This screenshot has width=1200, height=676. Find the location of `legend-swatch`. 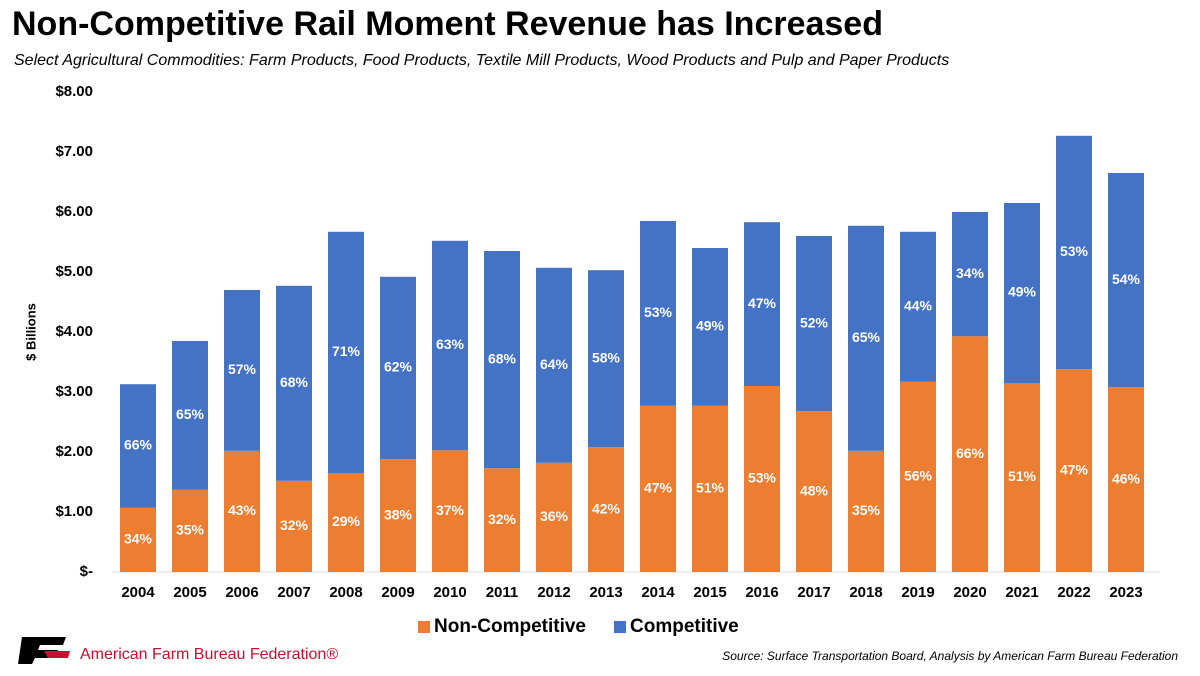

legend-swatch is located at coordinates (620, 627).